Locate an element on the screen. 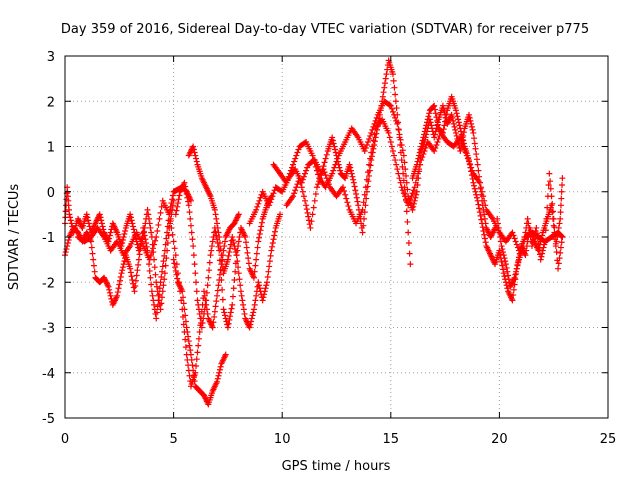  x-tick-label: 10 is located at coordinates (282, 439).